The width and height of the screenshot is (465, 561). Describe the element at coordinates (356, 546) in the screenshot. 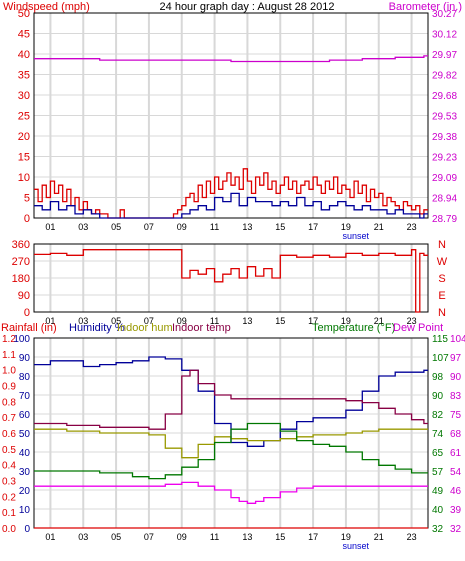

I see `sunset-label-bottom: sunset` at that location.